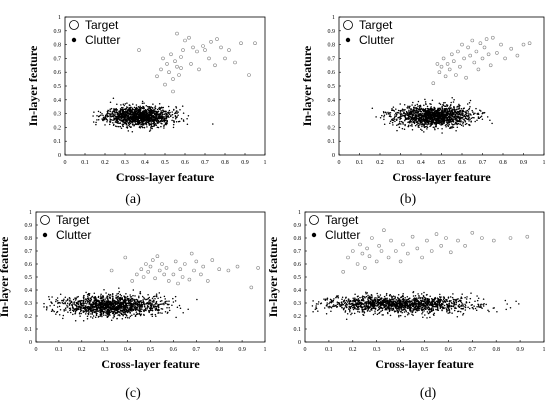 This screenshot has width=550, height=406. What do you see at coordinates (58, 46) in the screenshot?
I see `y-tick-label: 0.8` at bounding box center [58, 46].